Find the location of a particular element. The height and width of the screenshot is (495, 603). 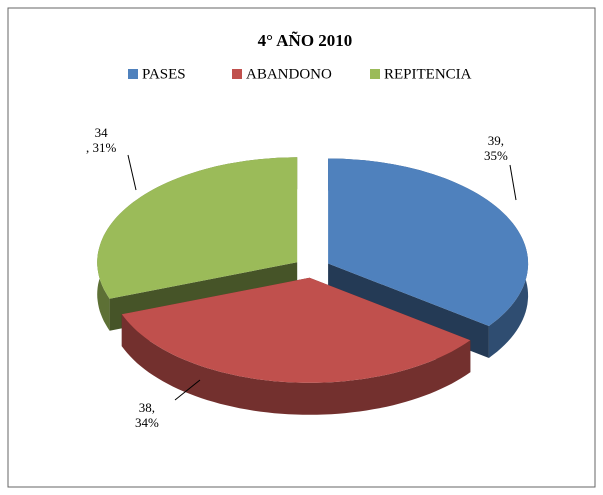

legend-label: PASES is located at coordinates (164, 74).